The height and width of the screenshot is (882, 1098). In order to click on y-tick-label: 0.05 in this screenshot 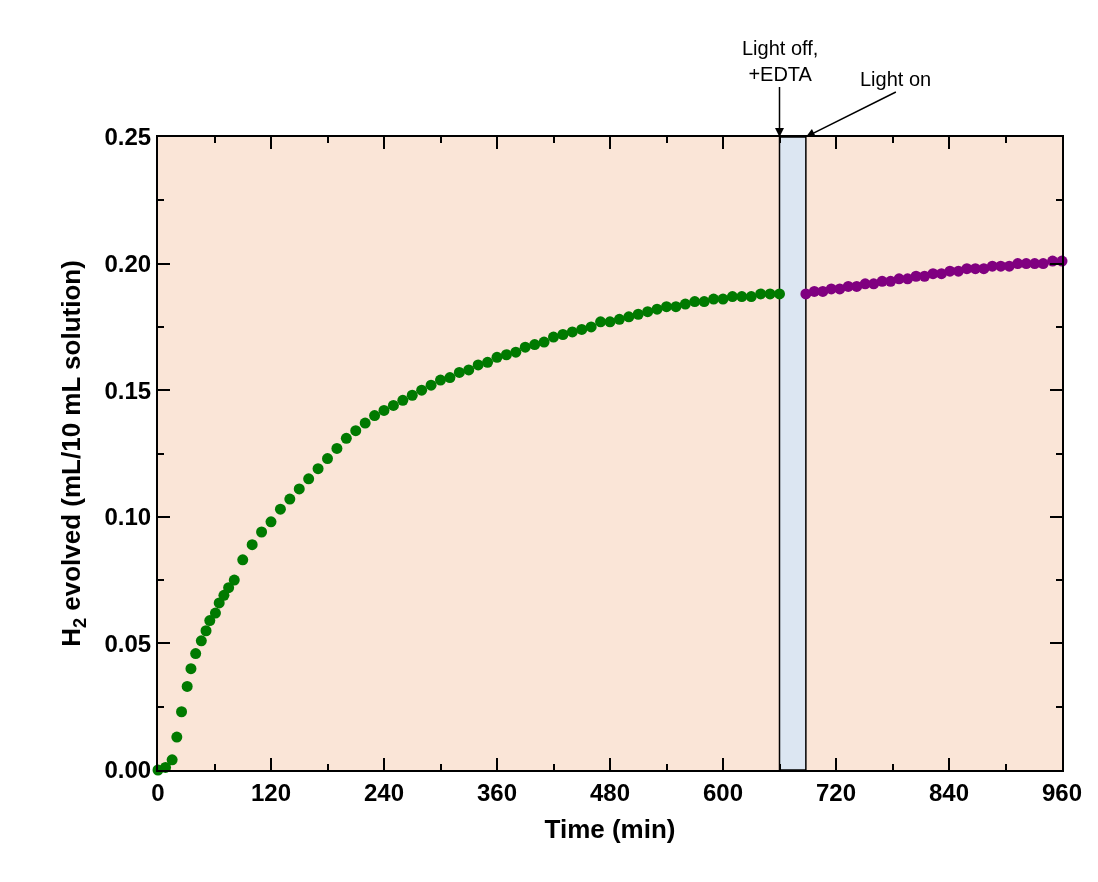, I will do `click(128, 643)`.